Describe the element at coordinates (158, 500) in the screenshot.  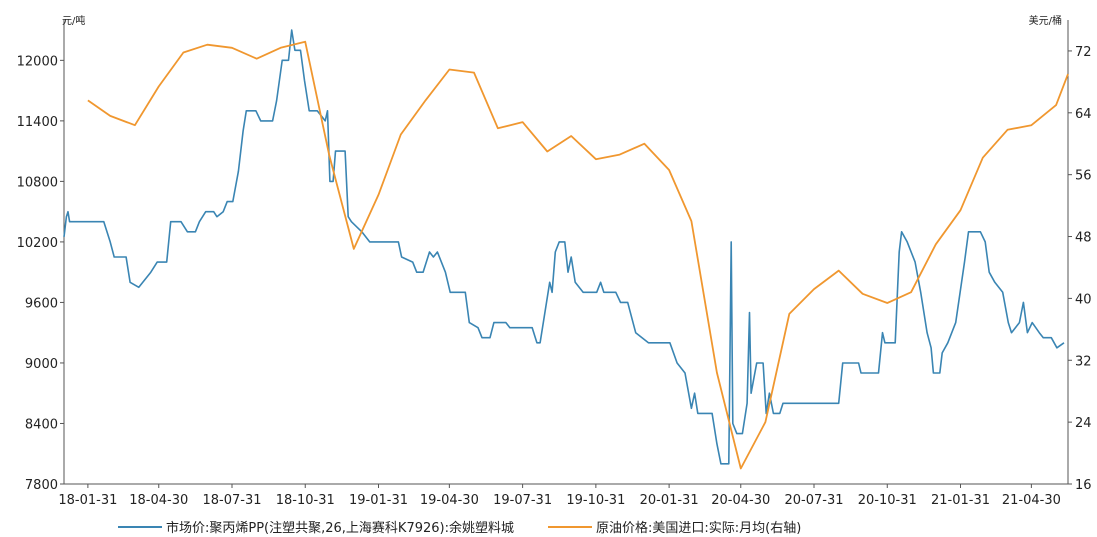
I see `x-tick-label: 18-04-30` at that location.